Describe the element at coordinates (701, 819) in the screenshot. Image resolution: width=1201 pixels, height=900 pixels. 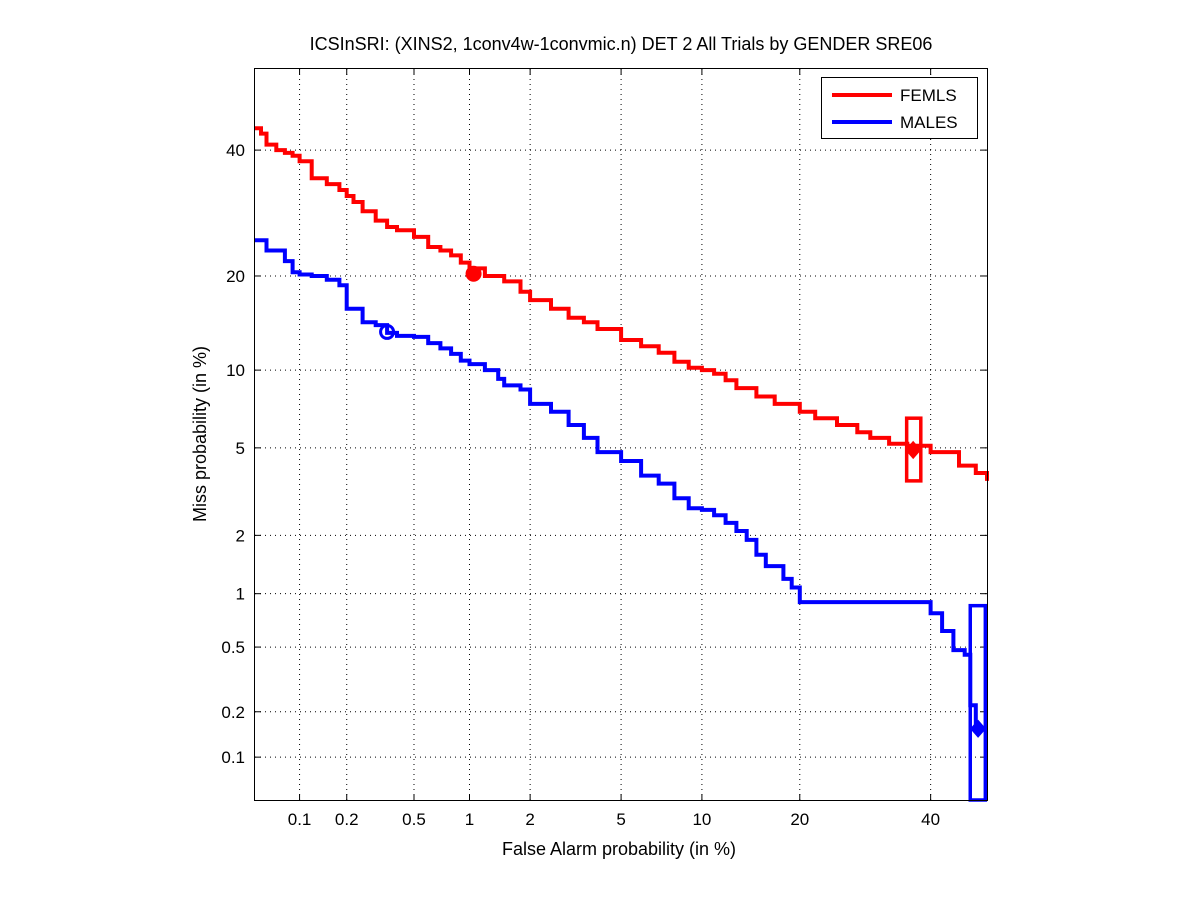
I see `x-tick-label: 10` at that location.